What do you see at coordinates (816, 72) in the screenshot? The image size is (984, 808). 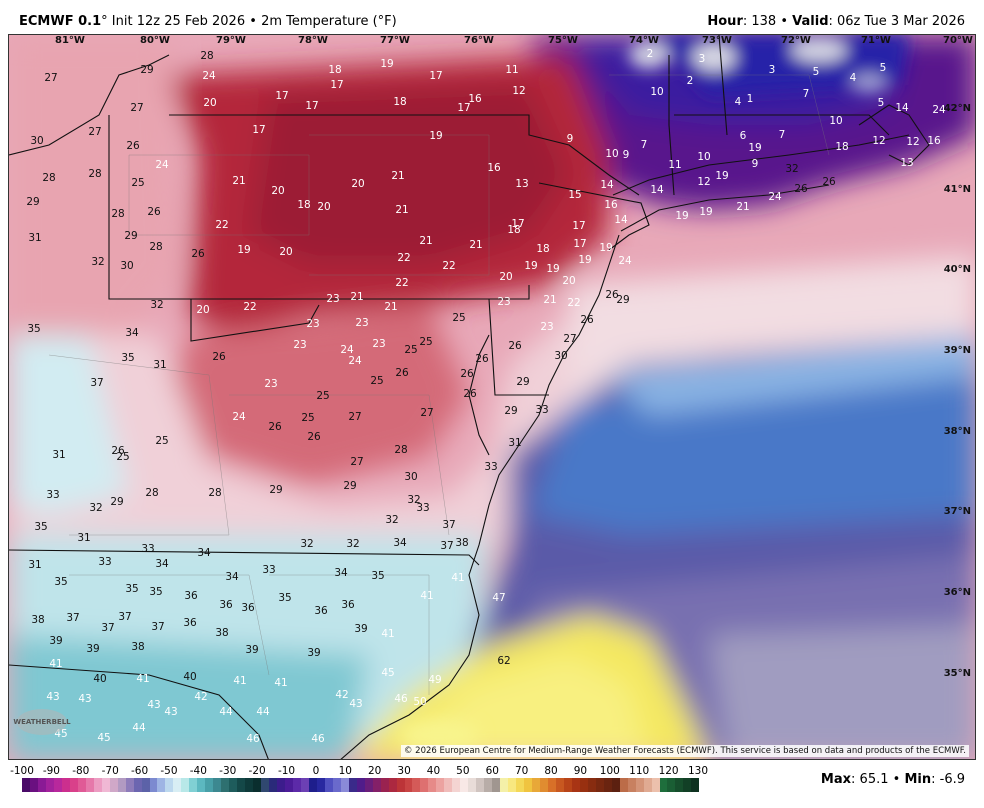 I see `temperature-value: 5` at bounding box center [816, 72].